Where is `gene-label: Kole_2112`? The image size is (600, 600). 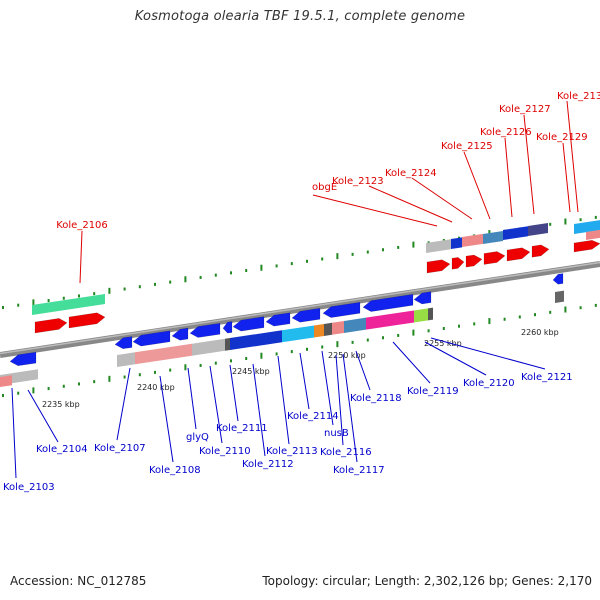
gene-label: Kole_2112 is located at coordinates (268, 464).